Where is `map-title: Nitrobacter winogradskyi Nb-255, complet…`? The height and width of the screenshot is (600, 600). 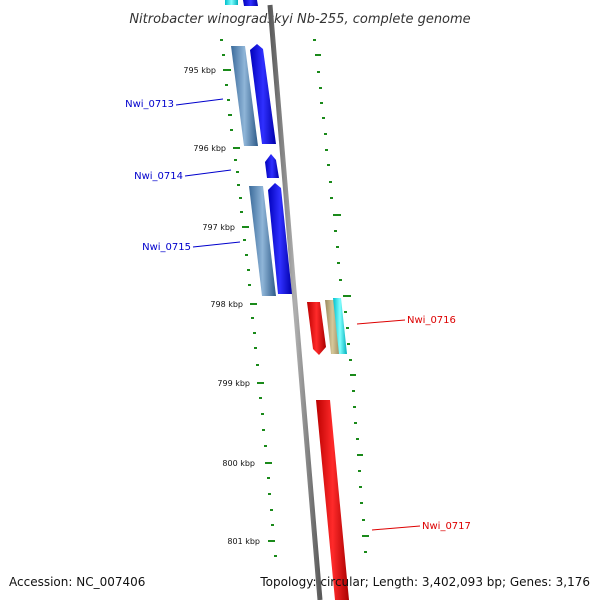 map-title: Nitrobacter winogradskyi Nb-255, complet… is located at coordinates (299, 19).